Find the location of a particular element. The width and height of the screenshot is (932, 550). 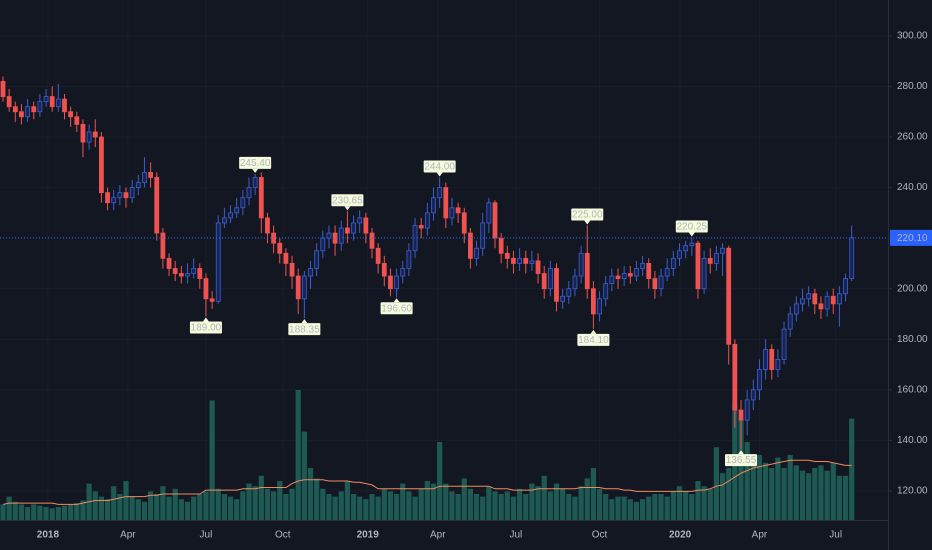

annotation-label: 184.10 is located at coordinates (593, 340).